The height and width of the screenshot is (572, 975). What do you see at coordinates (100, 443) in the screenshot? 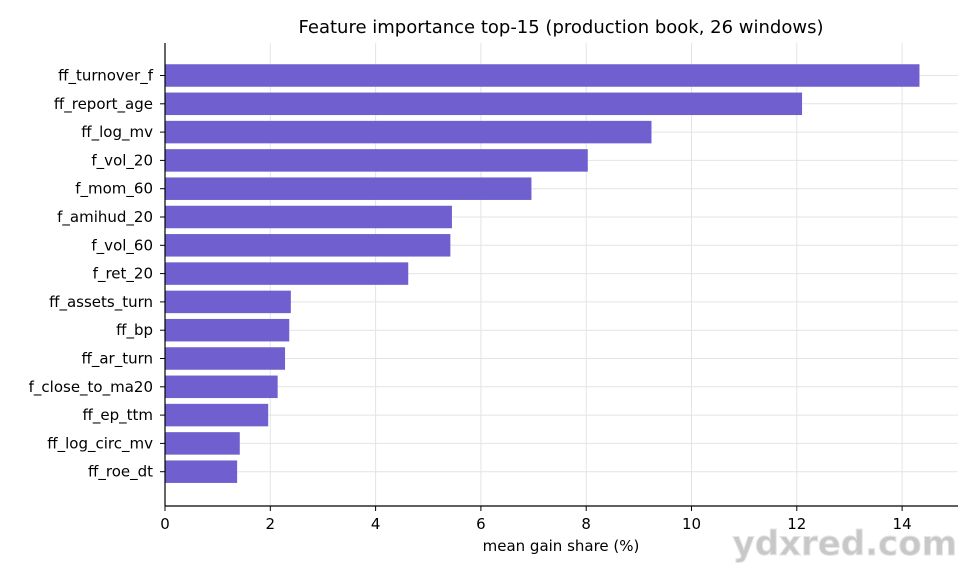
I see `y-tick-label: ff_log_circ_mv` at bounding box center [100, 443].